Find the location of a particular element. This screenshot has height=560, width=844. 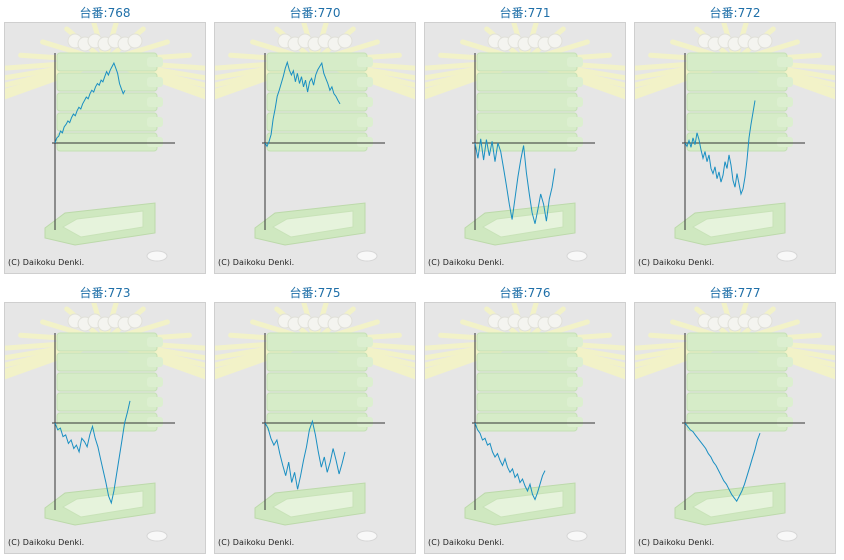

machine-title: 台番:773 is located at coordinates (105, 293).